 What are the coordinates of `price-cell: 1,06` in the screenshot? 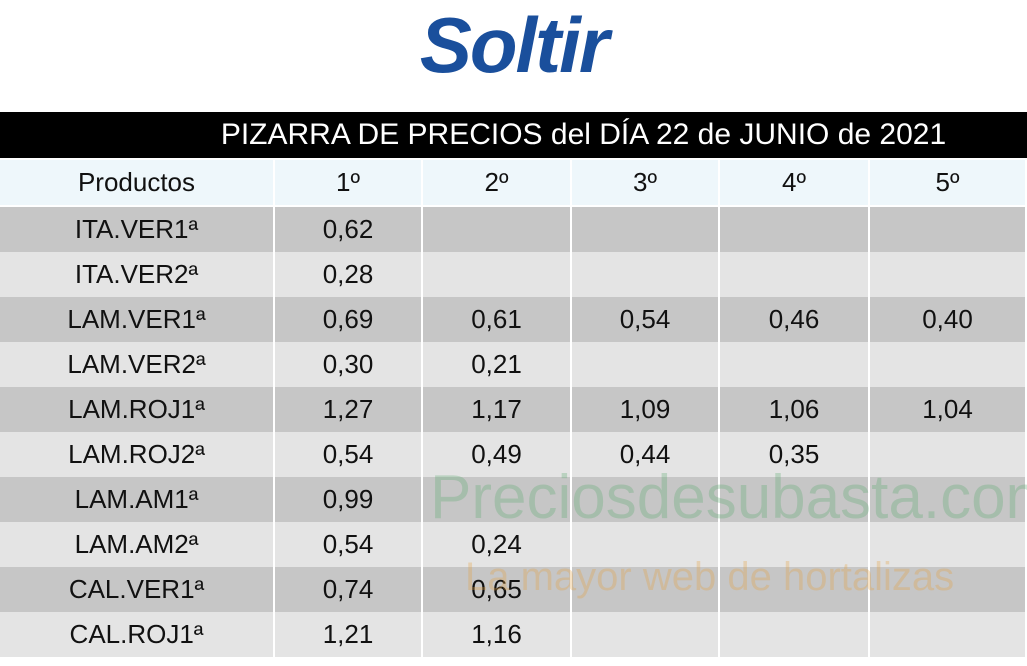 It's located at (795, 409).